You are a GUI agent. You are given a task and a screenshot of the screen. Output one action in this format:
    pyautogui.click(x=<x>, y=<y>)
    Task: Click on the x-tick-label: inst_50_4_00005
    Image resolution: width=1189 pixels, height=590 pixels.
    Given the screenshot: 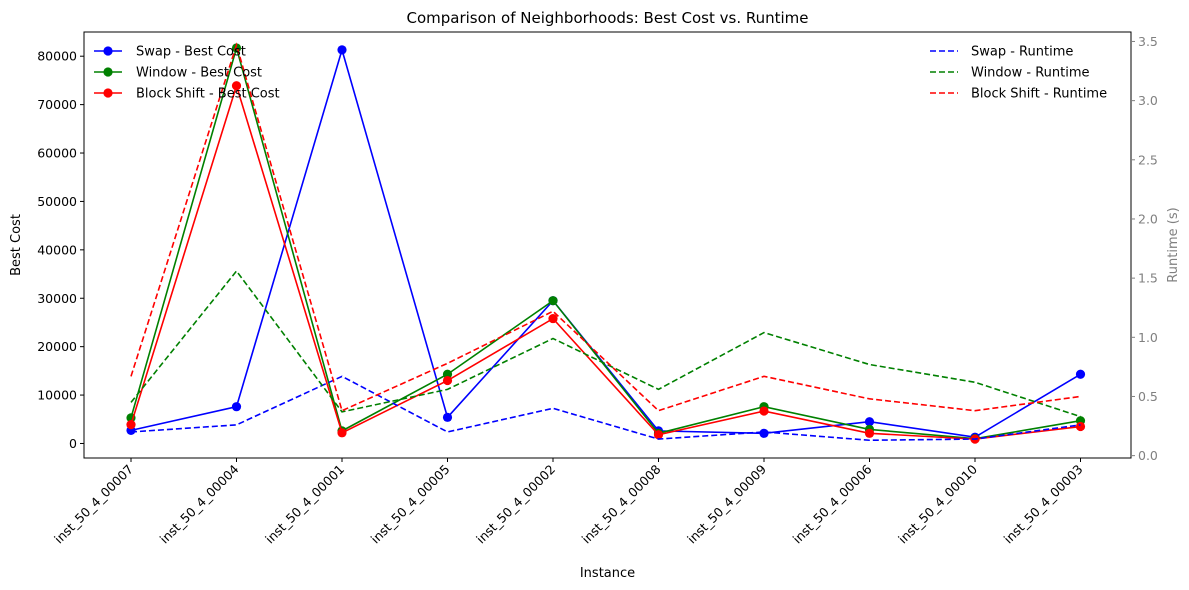 What is the action you would take?
    pyautogui.click(x=410, y=504)
    